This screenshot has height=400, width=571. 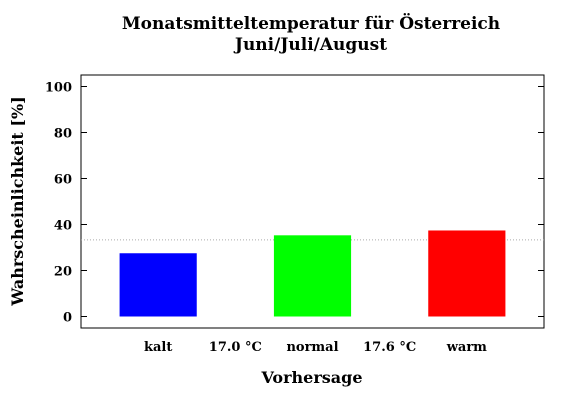 I want to click on bar-kalt, so click(x=158, y=285).